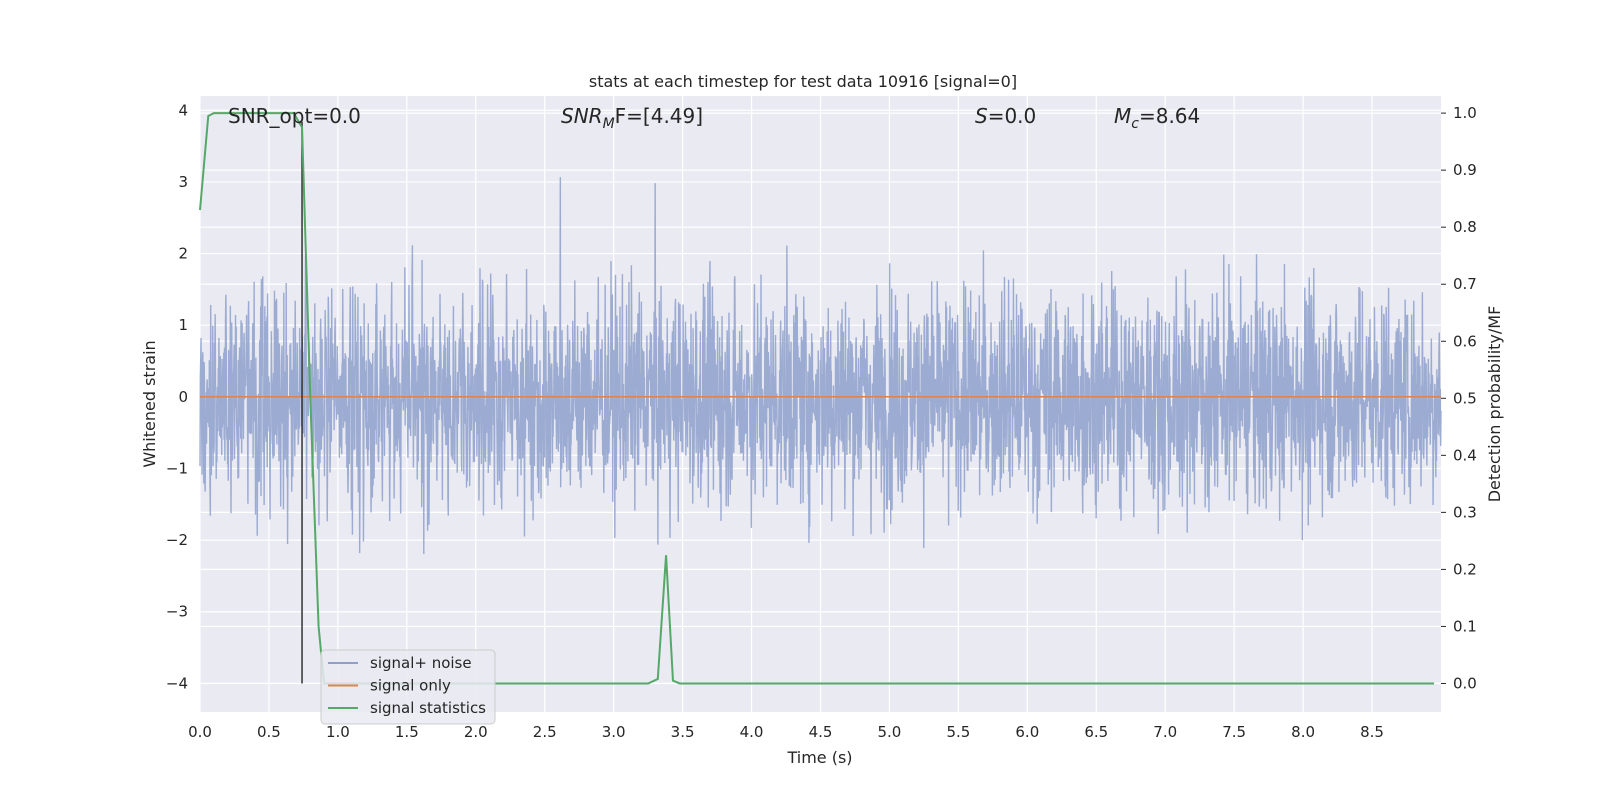  I want to click on x-tick-label: 5.5, so click(958, 732).